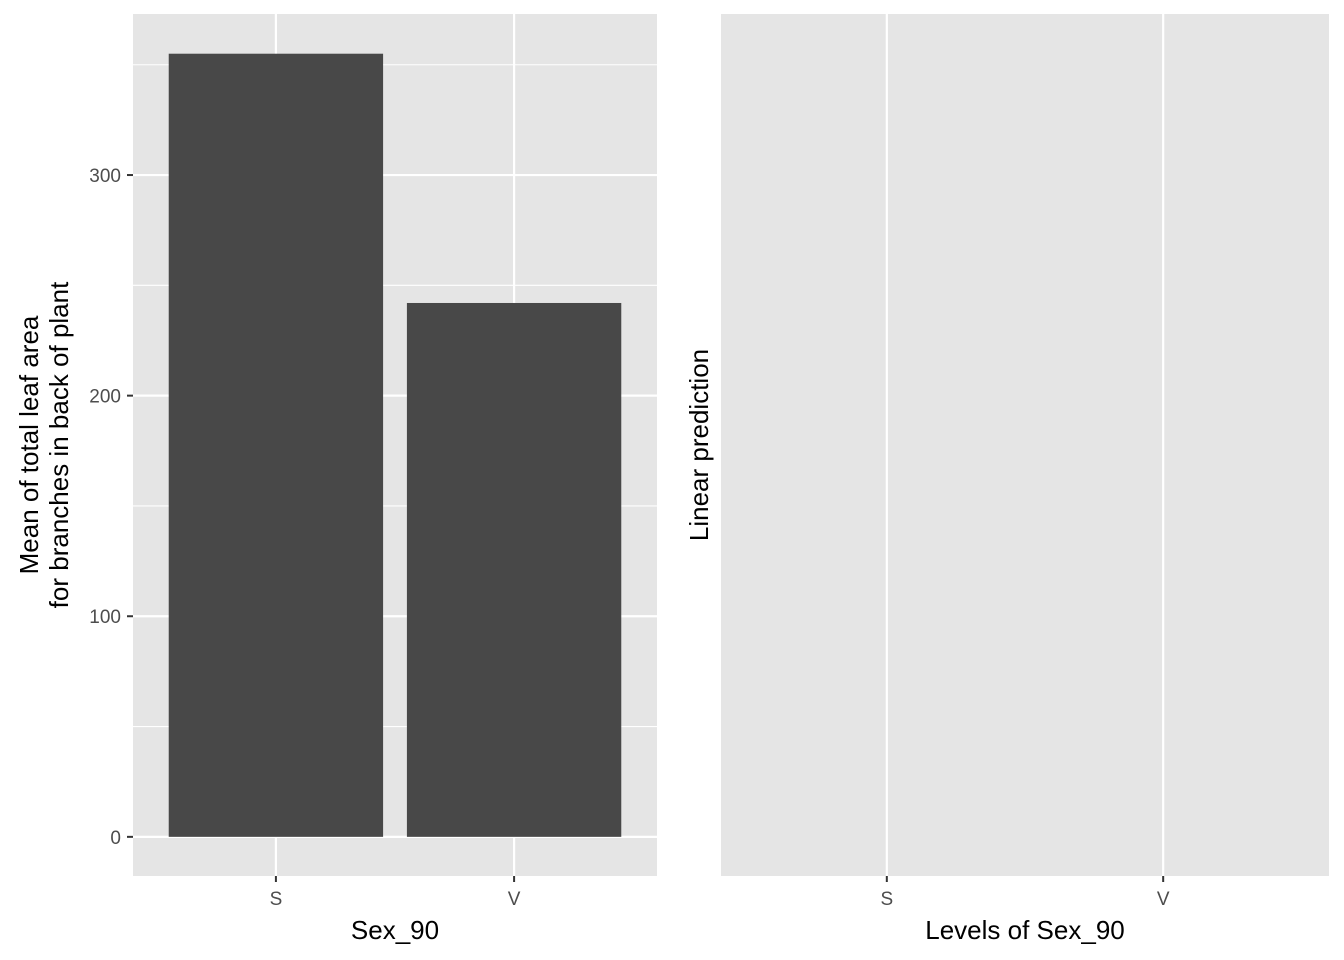 This screenshot has width=1344, height=960. I want to click on left-x-axis-title: Sex_90, so click(395, 930).